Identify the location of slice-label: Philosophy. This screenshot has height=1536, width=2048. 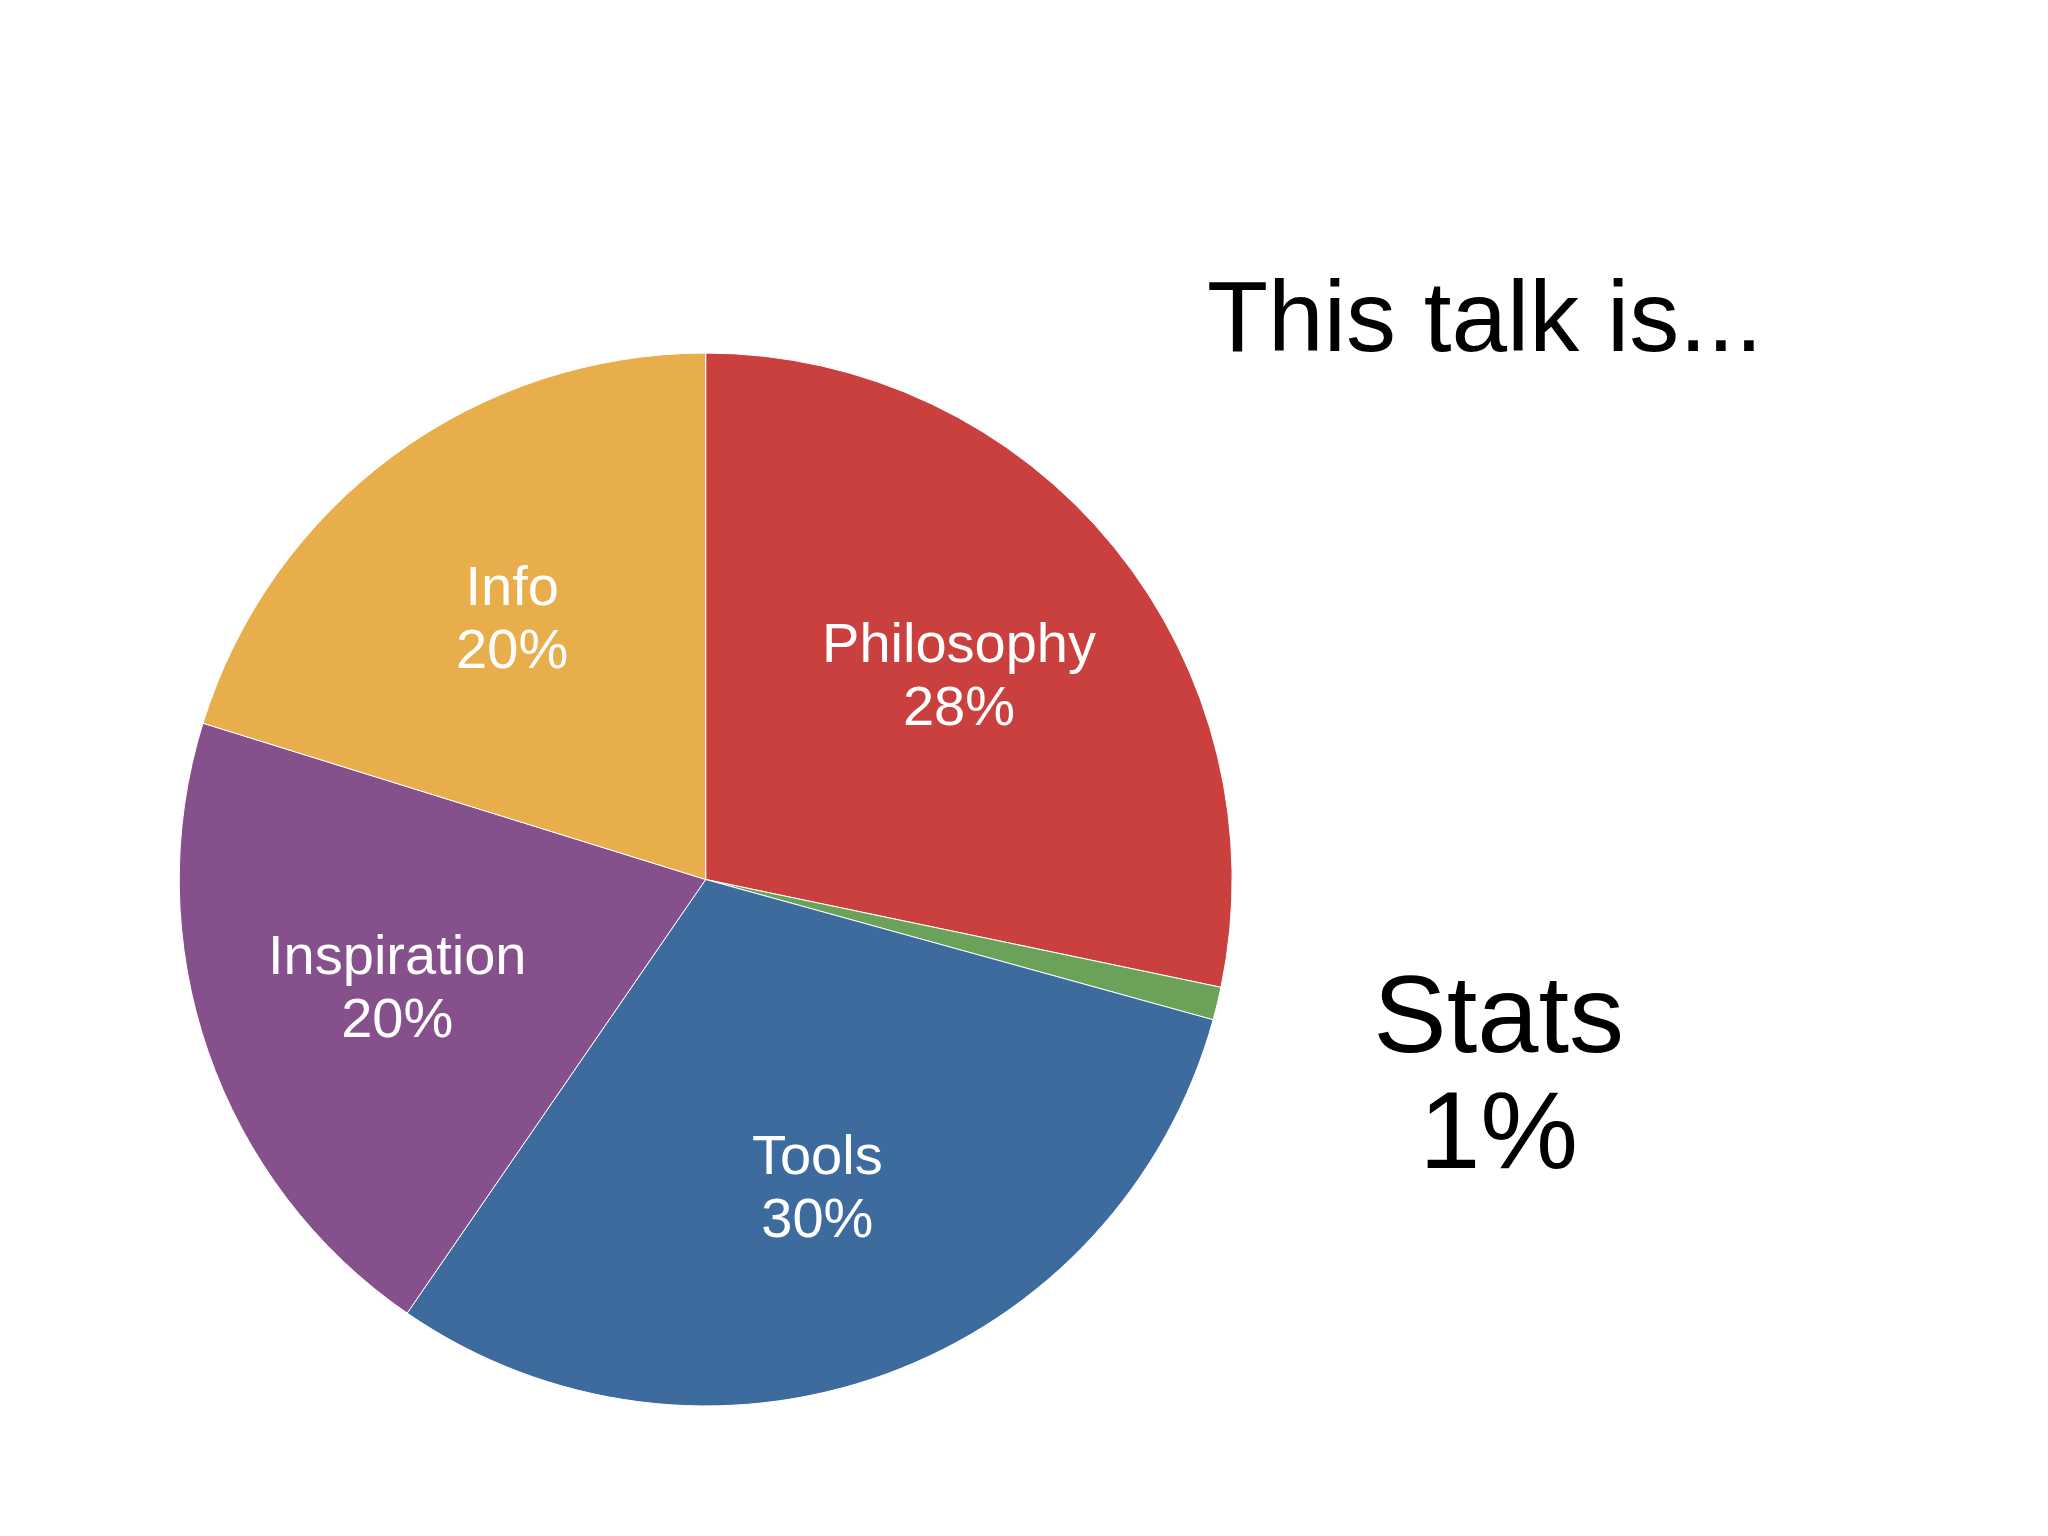
(959, 642).